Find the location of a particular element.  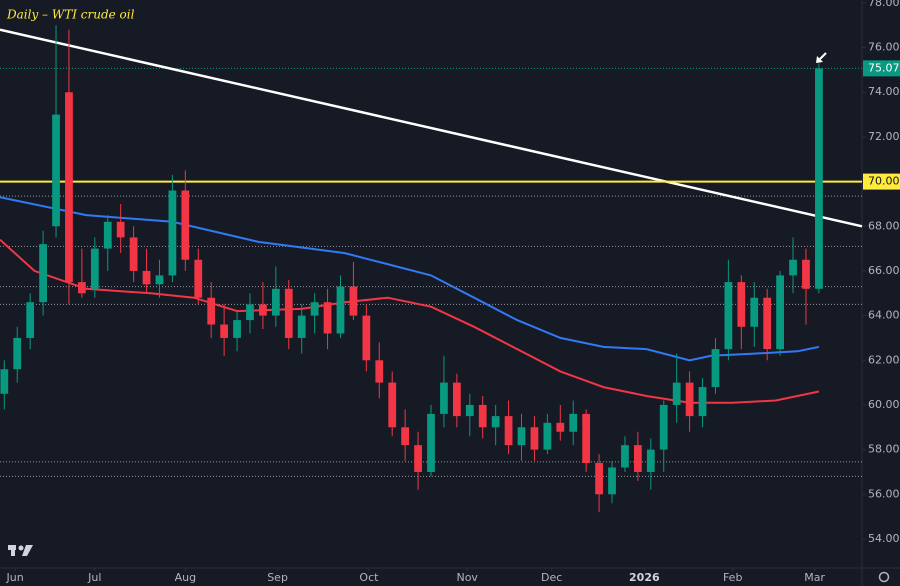

y-tick-label: 62.00 is located at coordinates (884, 359).